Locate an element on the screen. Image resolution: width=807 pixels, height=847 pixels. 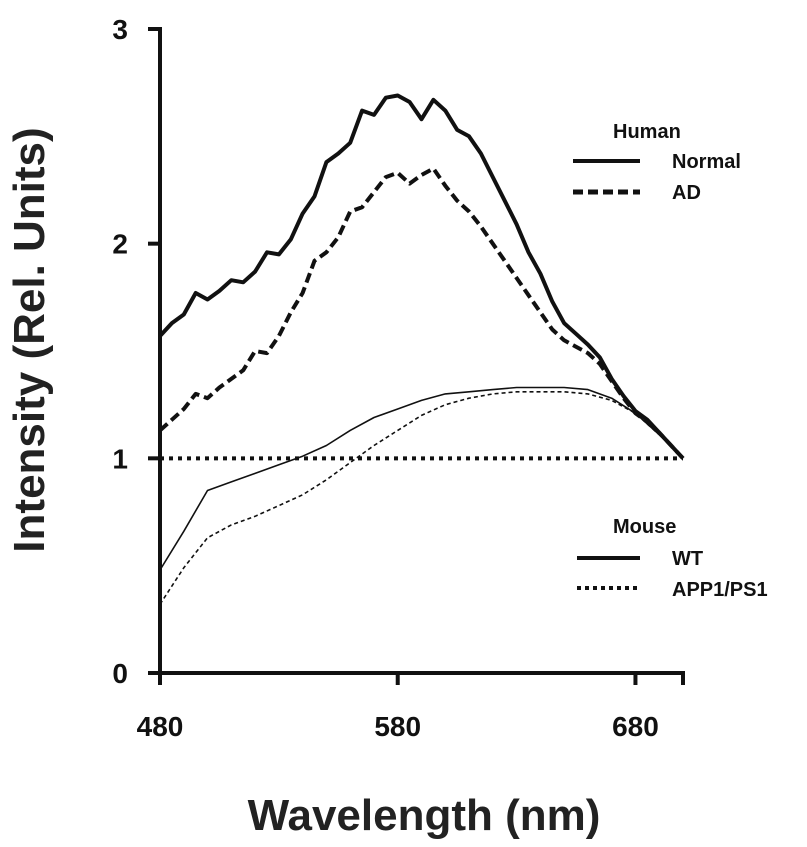
x-tick-label-480: 480 is located at coordinates (160, 726).